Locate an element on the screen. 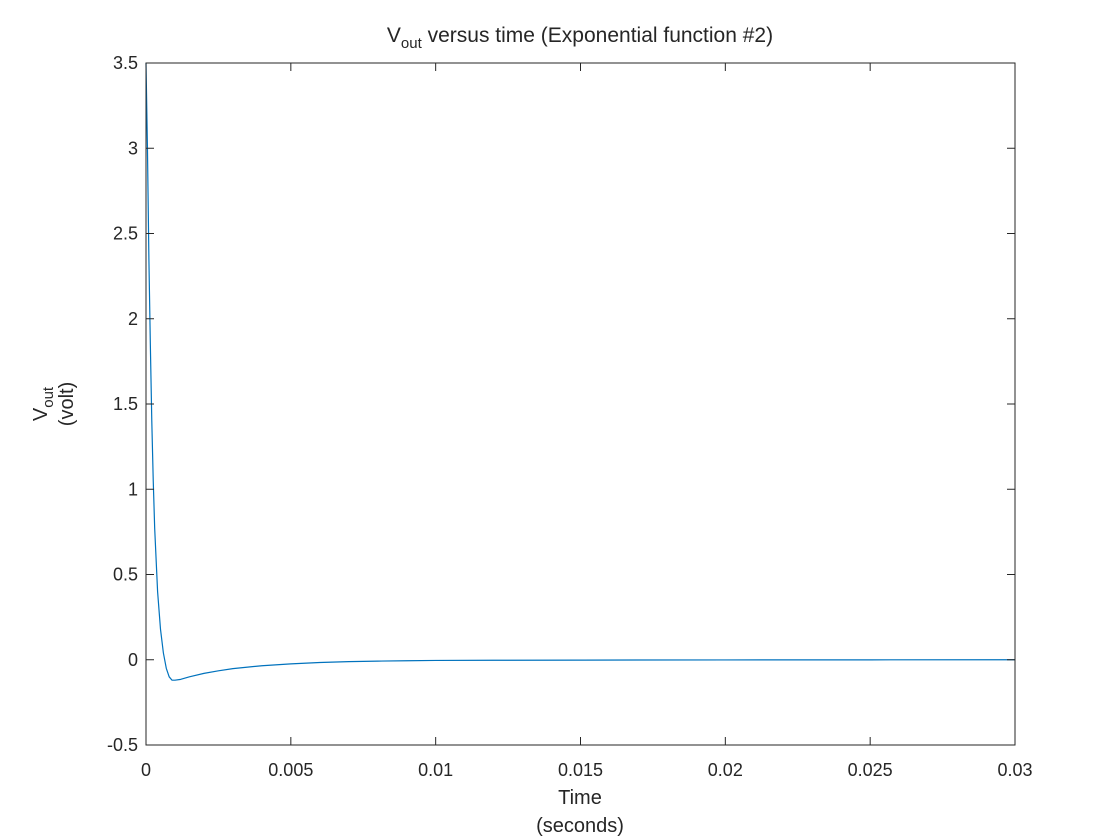 The image size is (1120, 840). y-axis-label-subscript: out is located at coordinates (48, 397).